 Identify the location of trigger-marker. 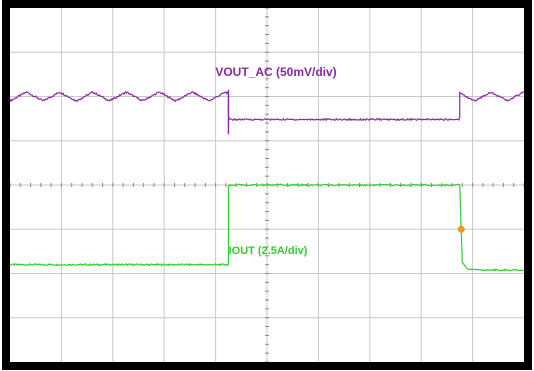
(461, 229).